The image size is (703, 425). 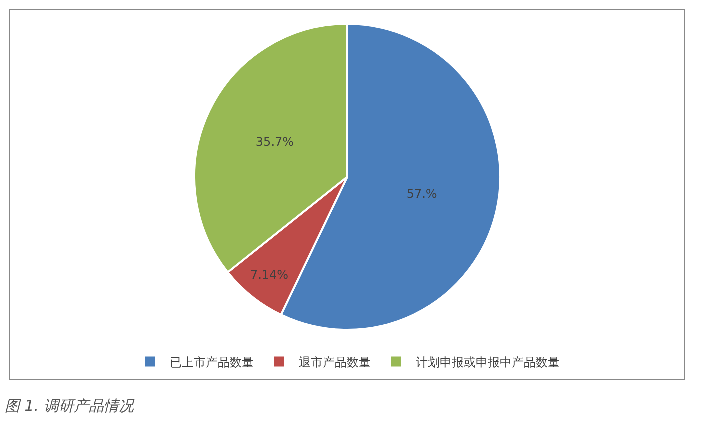 I want to click on data-label: 35.7%, so click(x=275, y=142).